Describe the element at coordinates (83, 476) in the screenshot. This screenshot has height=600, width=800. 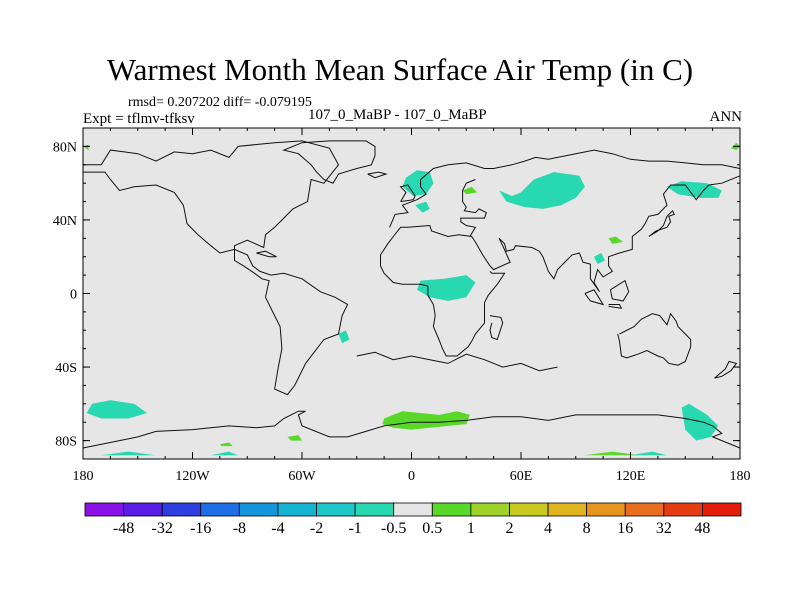
I see `x-tick-label-0: 180` at that location.